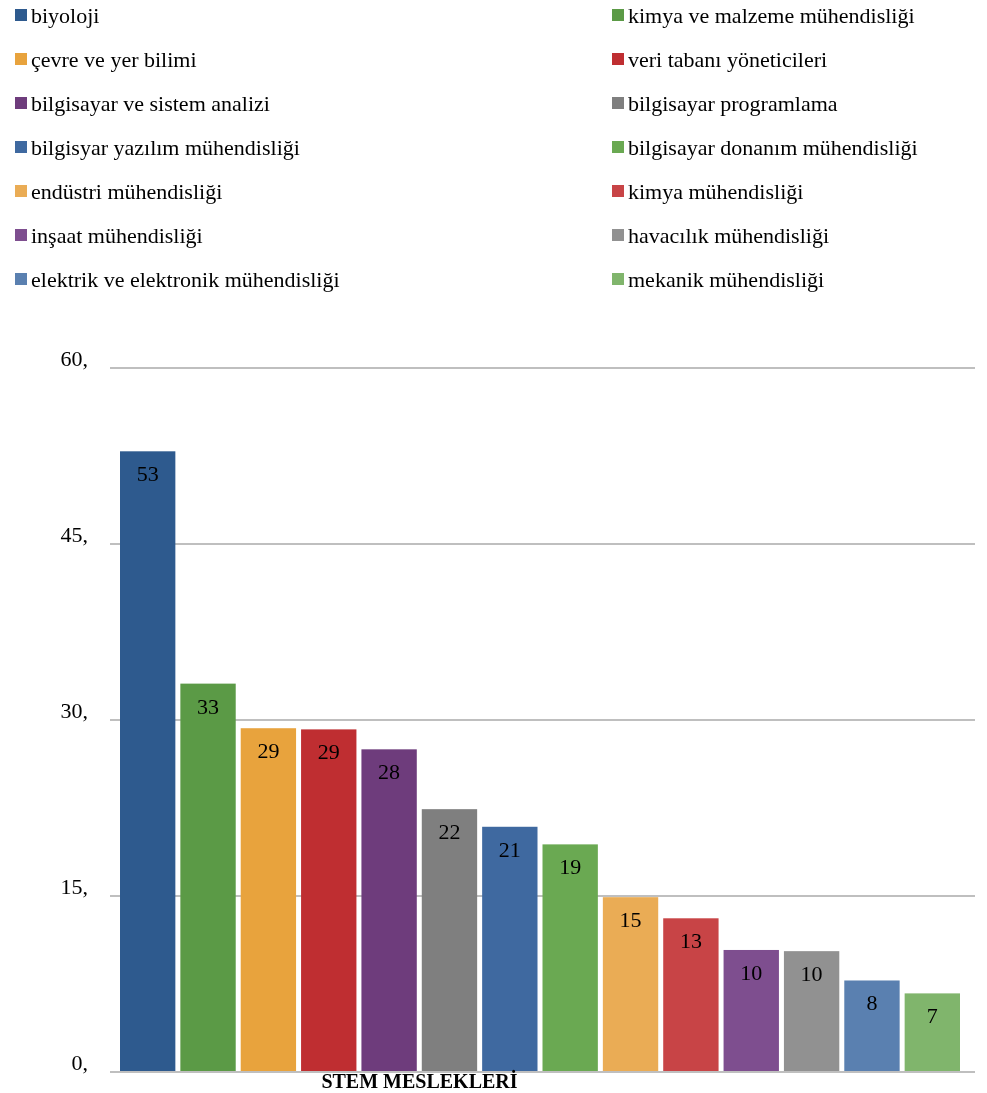 The height and width of the screenshot is (1093, 987). I want to click on y-tick-label: 60,, so click(74, 358).